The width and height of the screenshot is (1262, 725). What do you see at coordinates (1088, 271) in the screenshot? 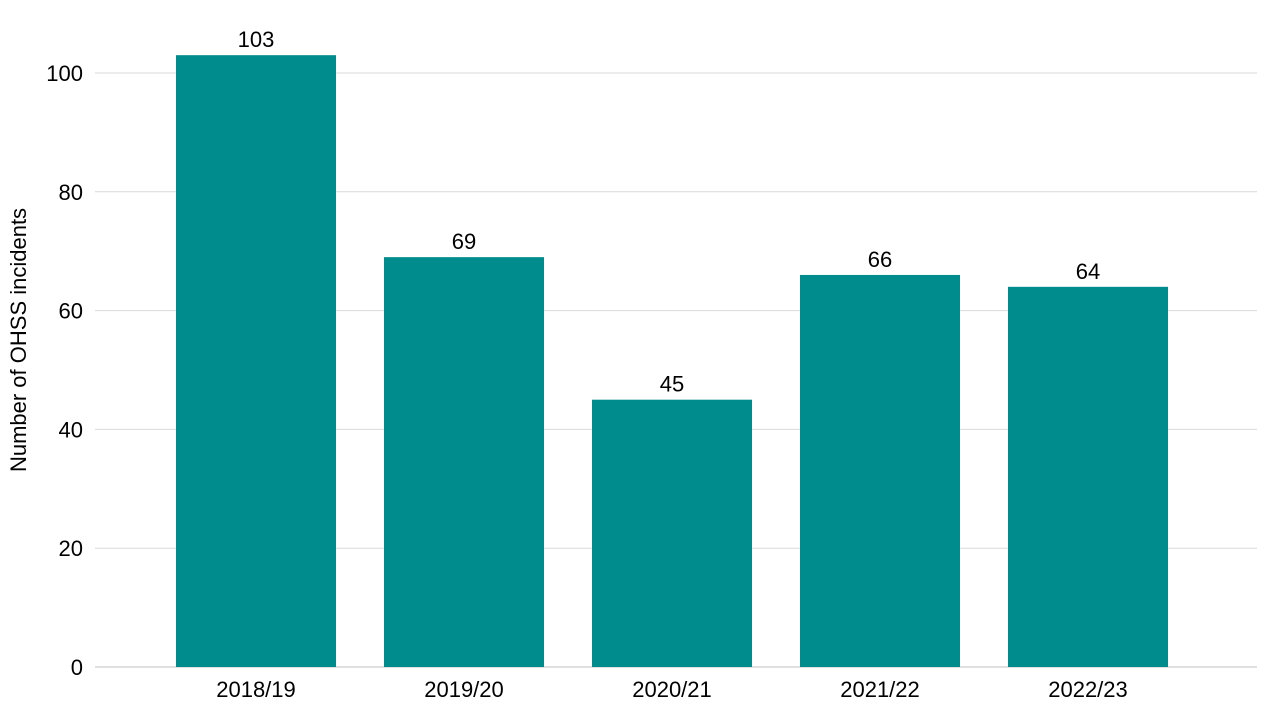
I see `data-label: 64` at bounding box center [1088, 271].